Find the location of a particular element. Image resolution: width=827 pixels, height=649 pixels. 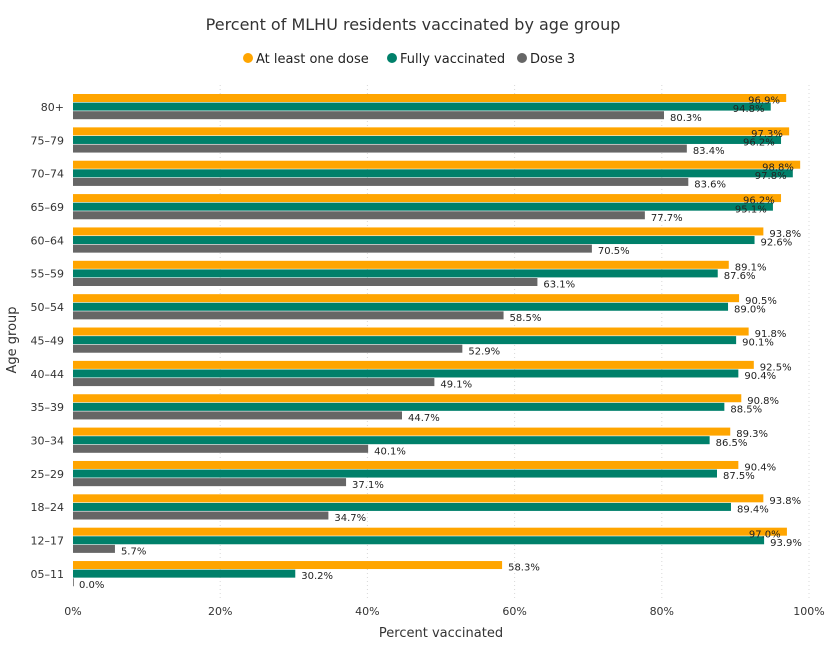

data-label: 96.9% is located at coordinates (764, 101).